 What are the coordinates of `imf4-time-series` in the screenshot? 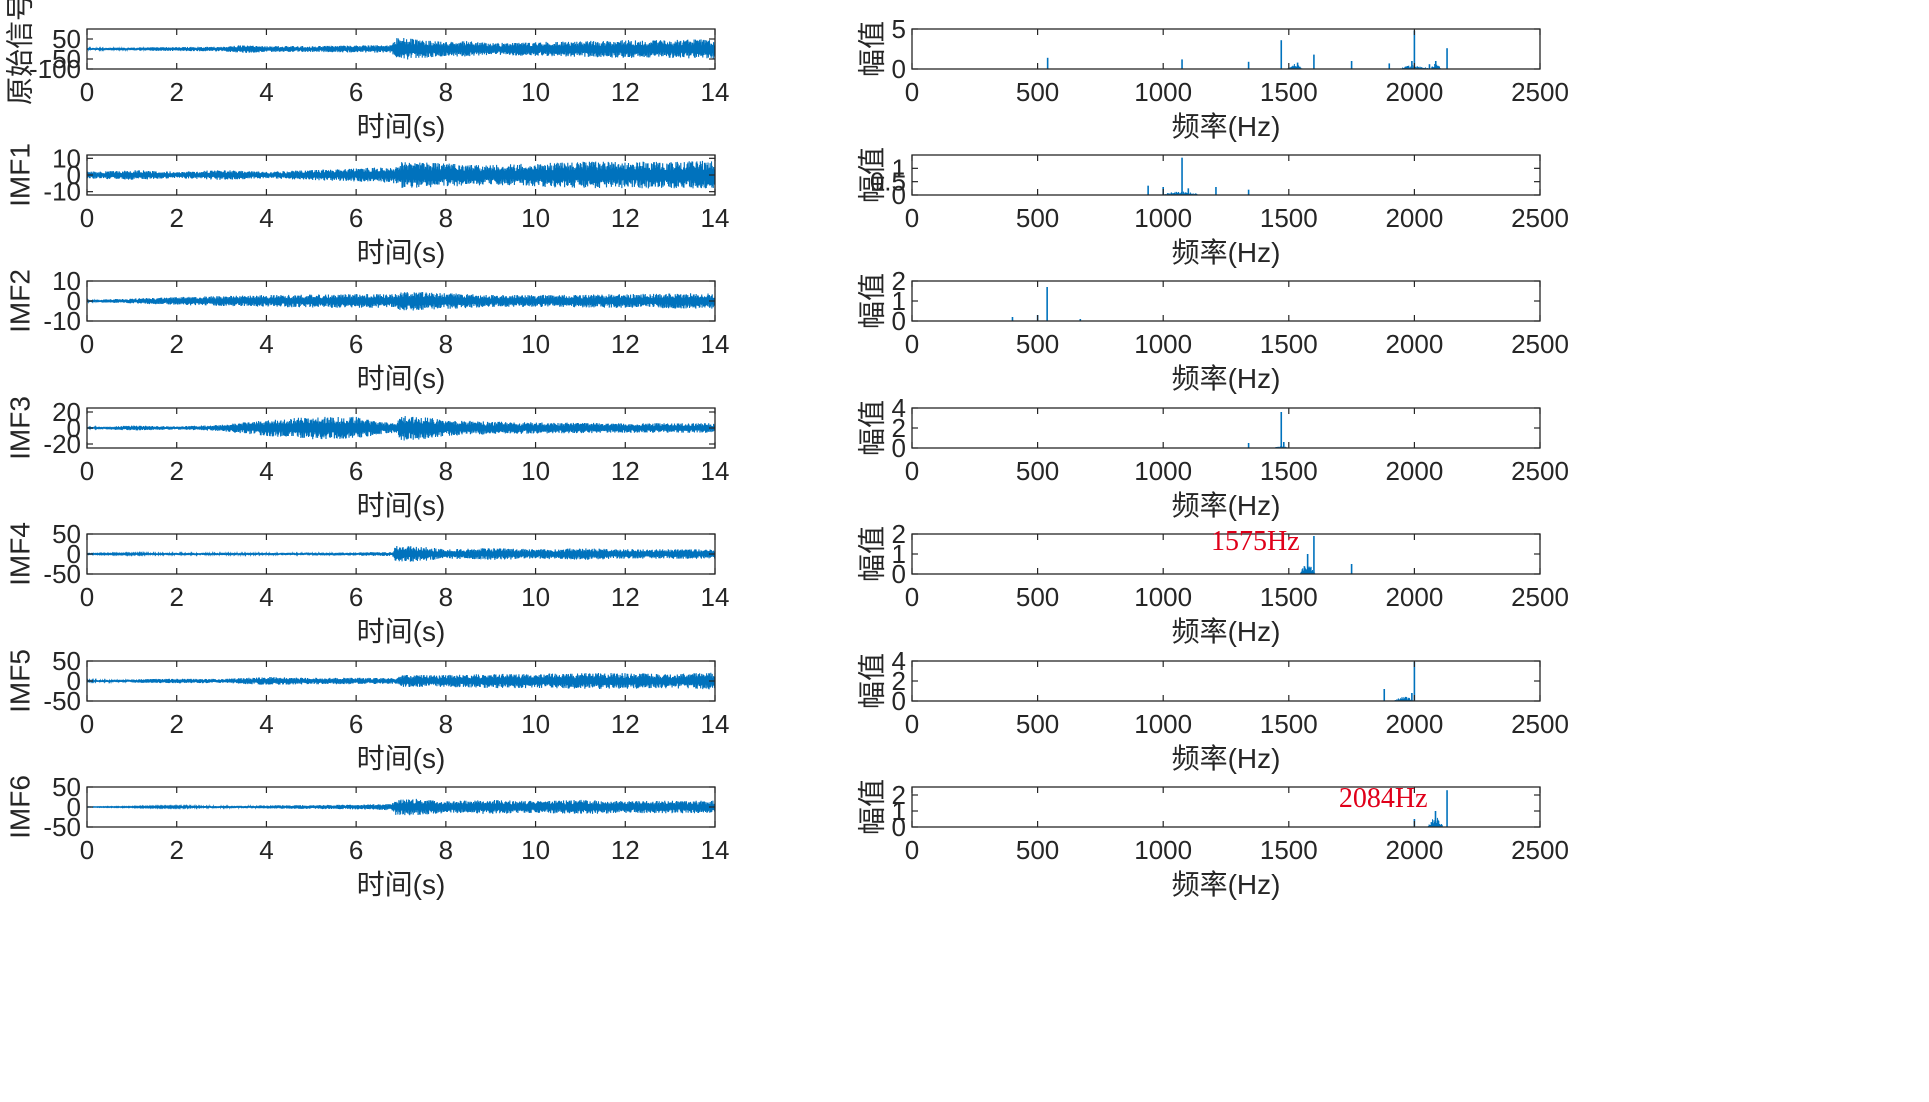 It's located at (401, 554).